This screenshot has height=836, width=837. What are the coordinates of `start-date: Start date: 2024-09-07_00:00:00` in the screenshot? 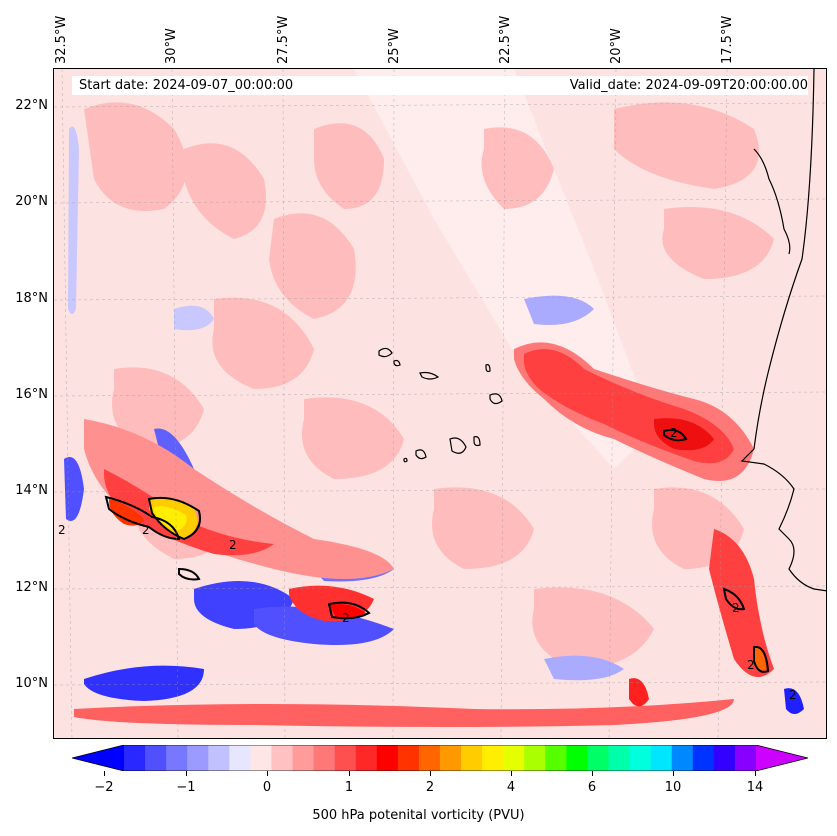 It's located at (186, 85).